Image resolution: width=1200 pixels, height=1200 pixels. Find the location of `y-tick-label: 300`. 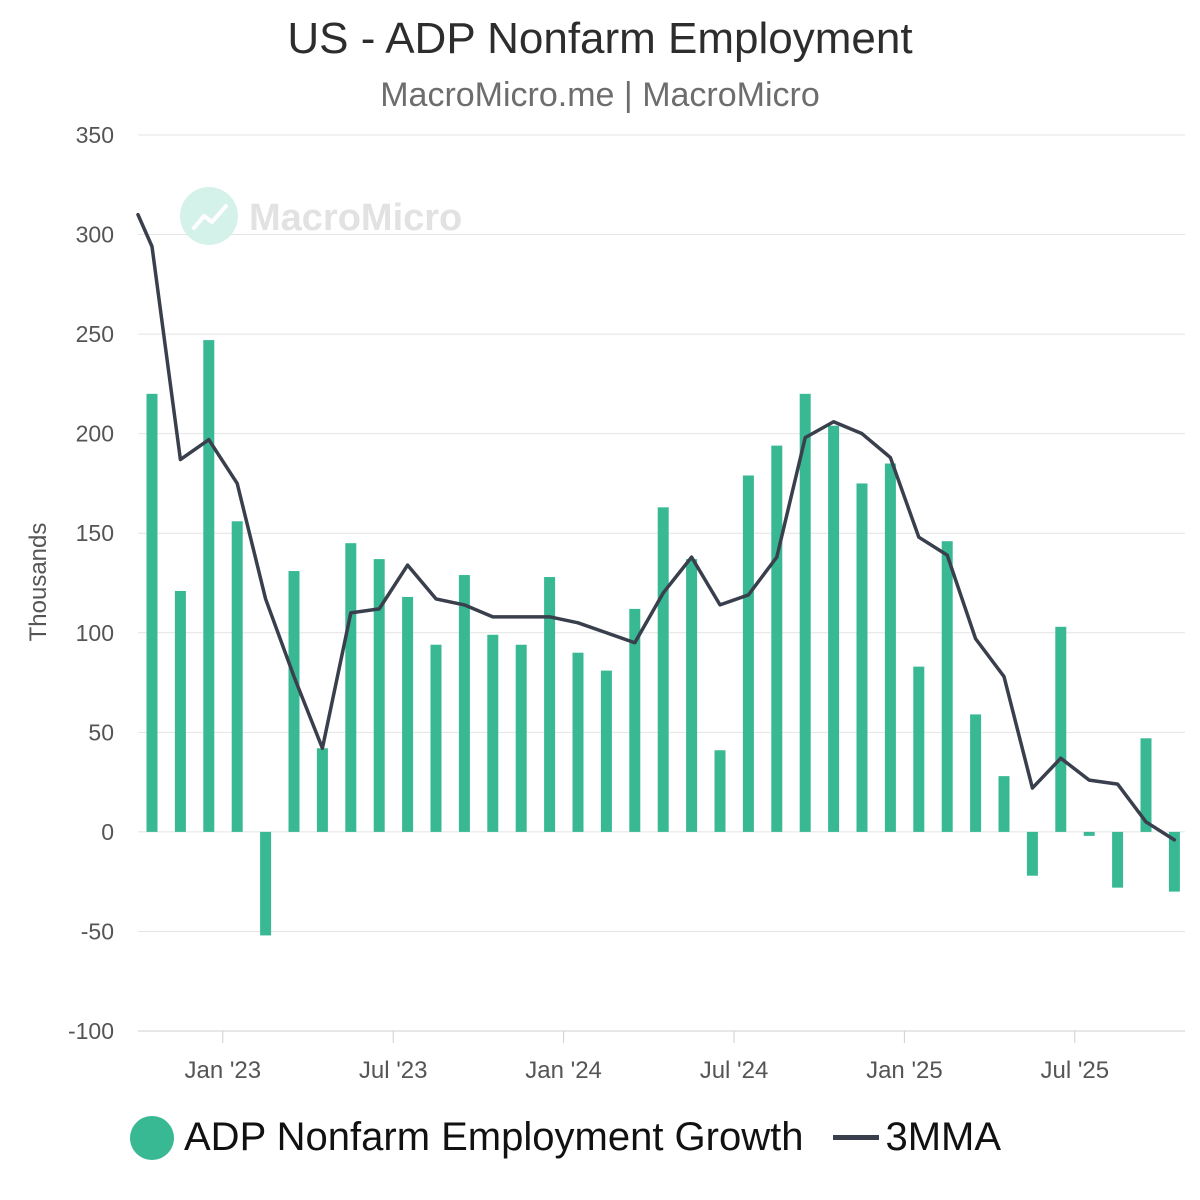

y-tick-label: 300 is located at coordinates (95, 235).